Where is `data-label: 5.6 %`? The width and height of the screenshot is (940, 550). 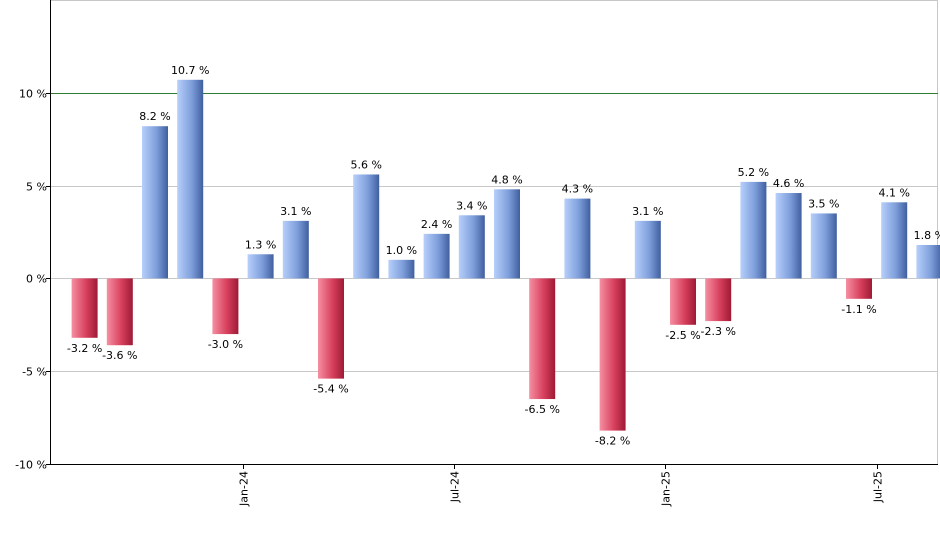
data-label: 5.6 % is located at coordinates (365, 164).